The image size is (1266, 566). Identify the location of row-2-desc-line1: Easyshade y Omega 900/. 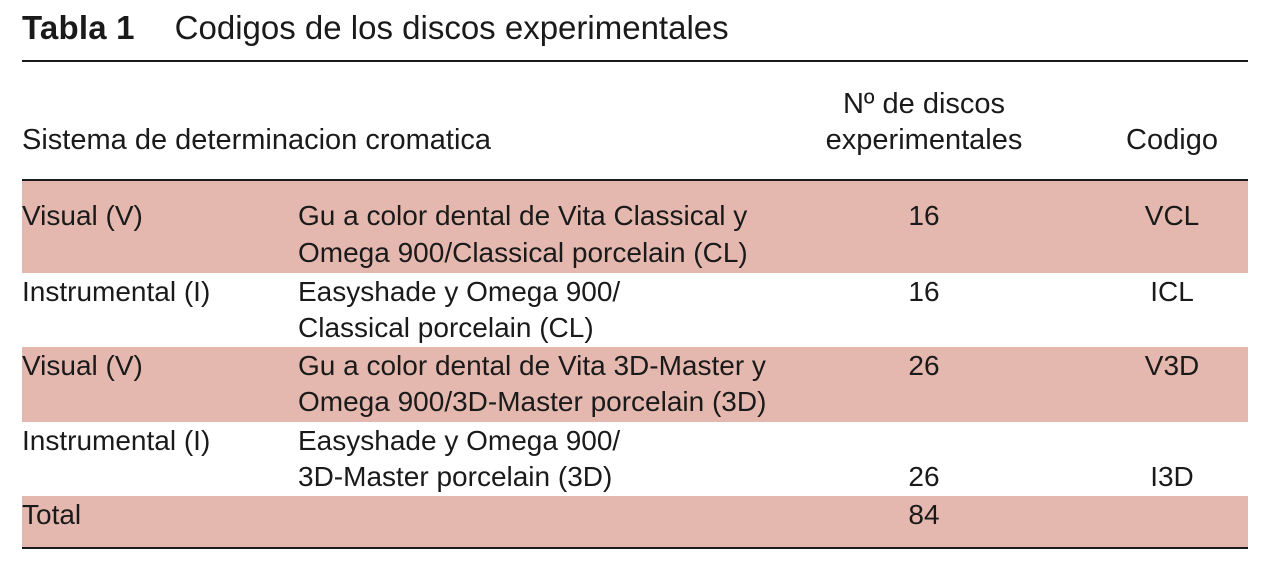
(459, 291).